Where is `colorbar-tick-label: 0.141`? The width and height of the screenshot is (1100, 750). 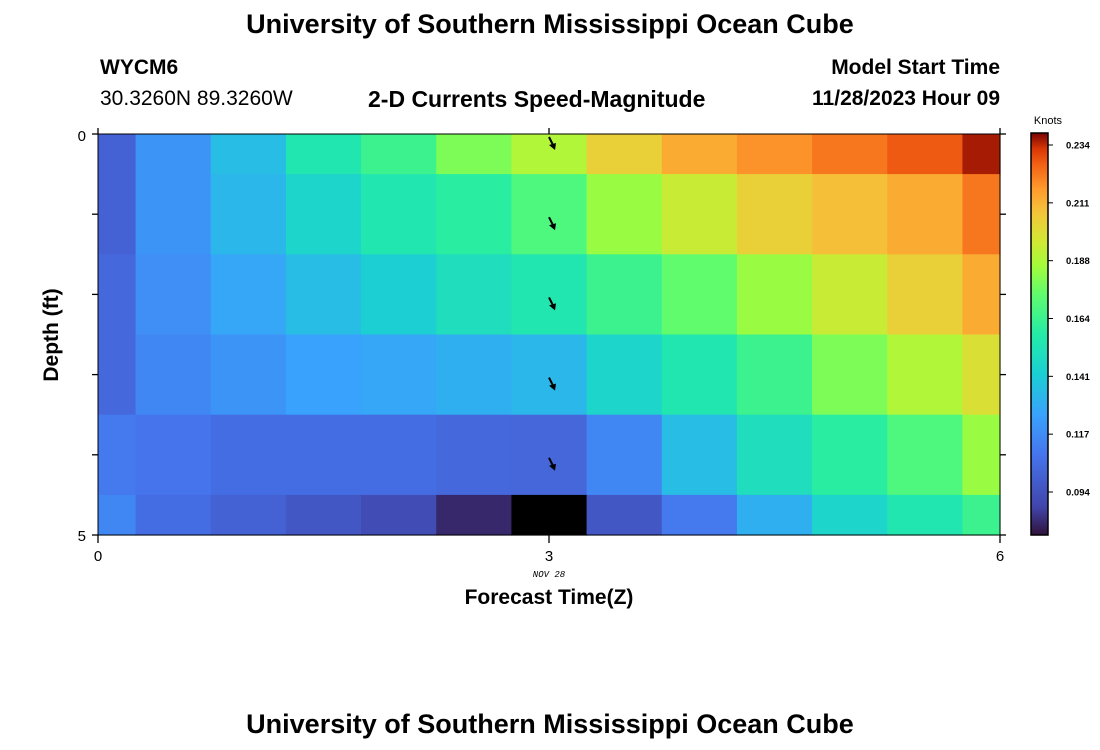 colorbar-tick-label: 0.141 is located at coordinates (1078, 377).